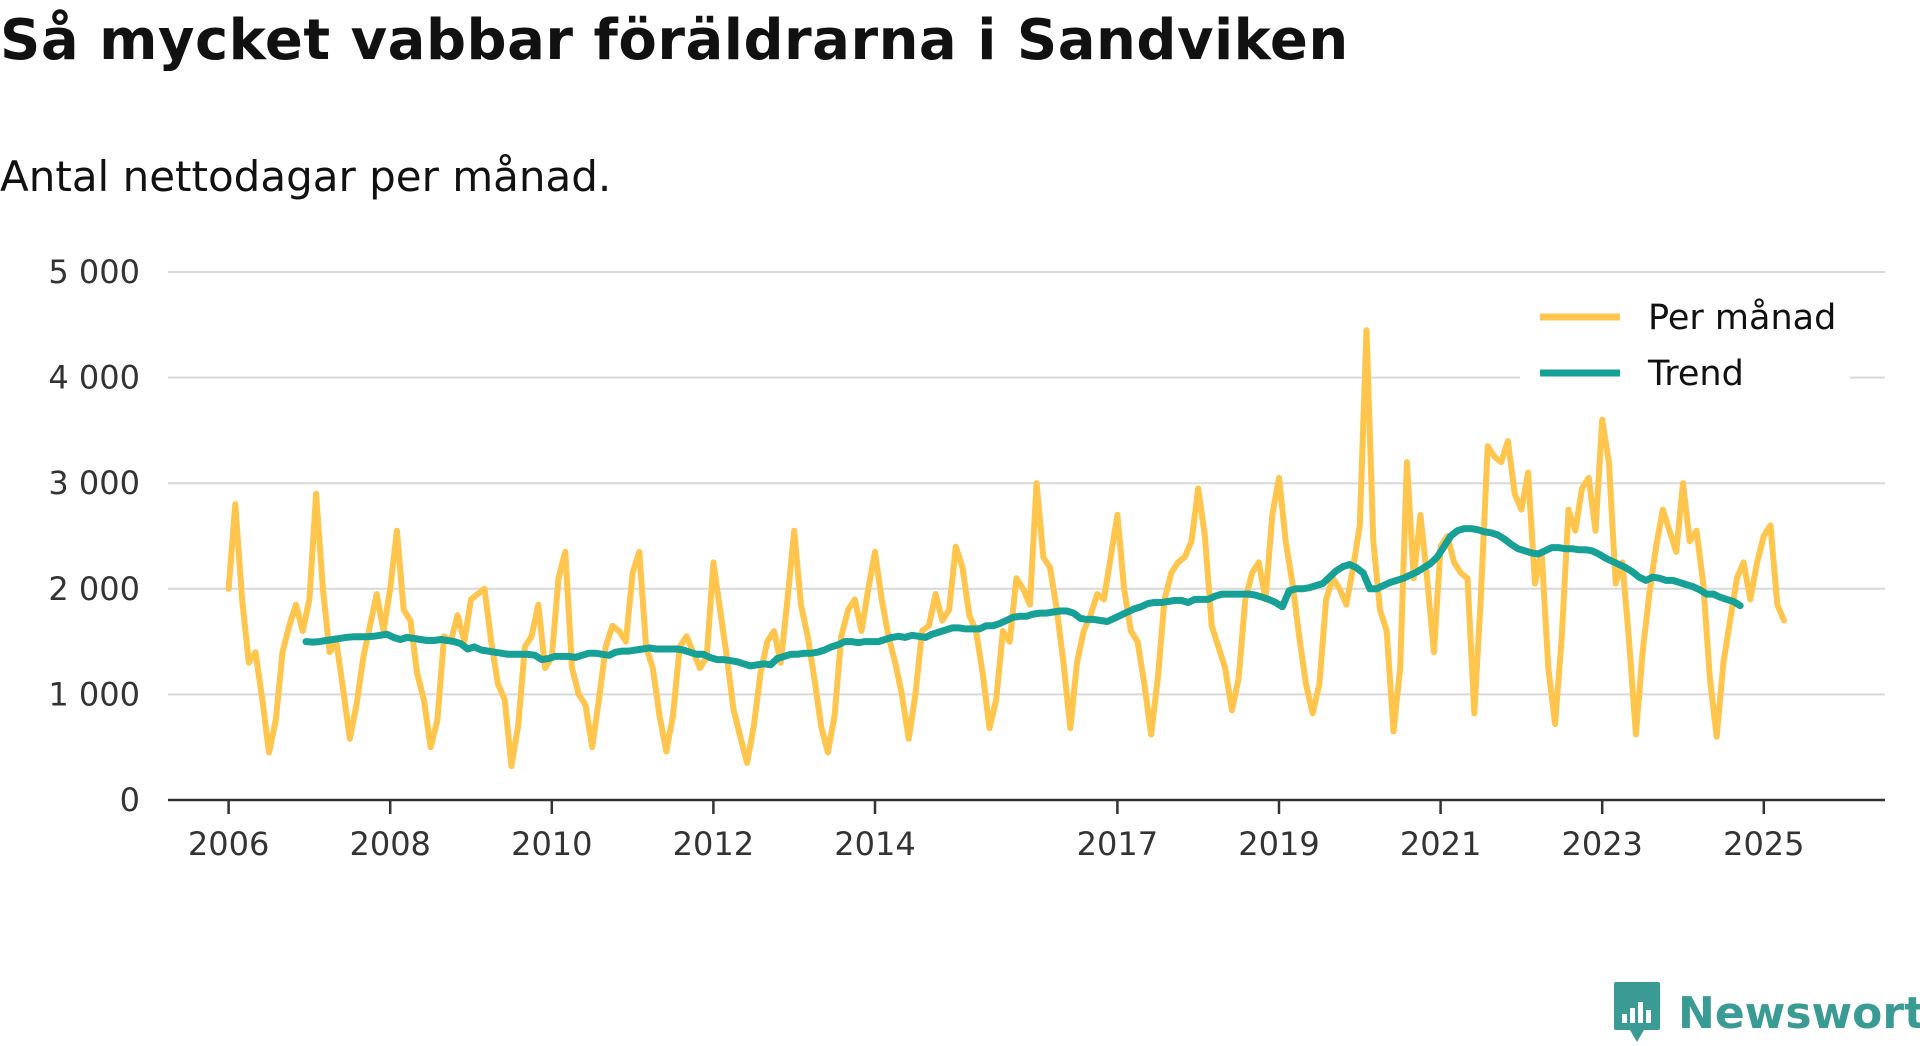 The width and height of the screenshot is (1920, 1046). What do you see at coordinates (874, 844) in the screenshot?
I see `x-tick-label: 2014` at bounding box center [874, 844].